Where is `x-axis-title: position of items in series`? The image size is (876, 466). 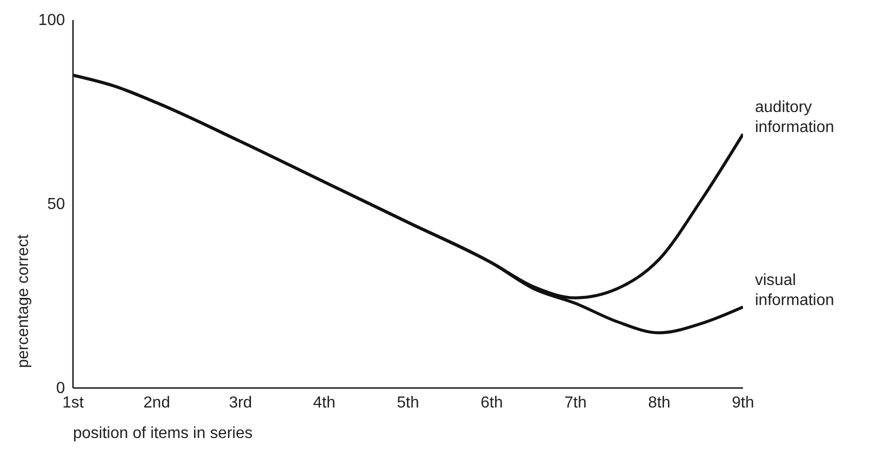
x-axis-title: position of items in series is located at coordinates (163, 433).